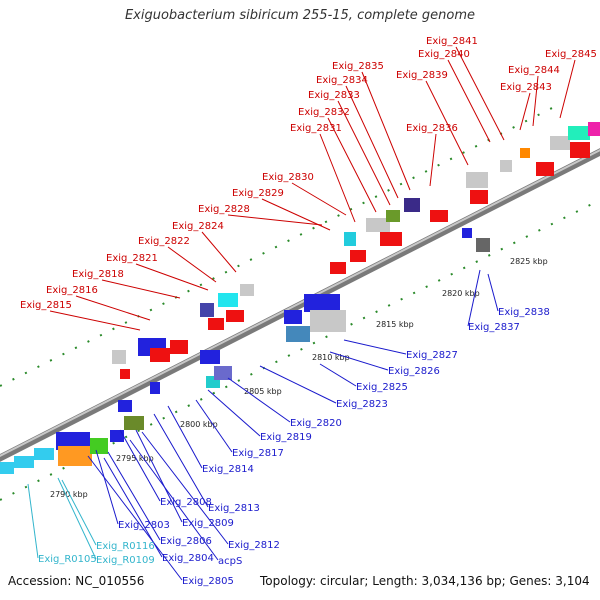 The width and height of the screenshot is (600, 600). Describe the element at coordinates (358, 66) in the screenshot. I see `gene-label-forward: Exig_2835` at that location.